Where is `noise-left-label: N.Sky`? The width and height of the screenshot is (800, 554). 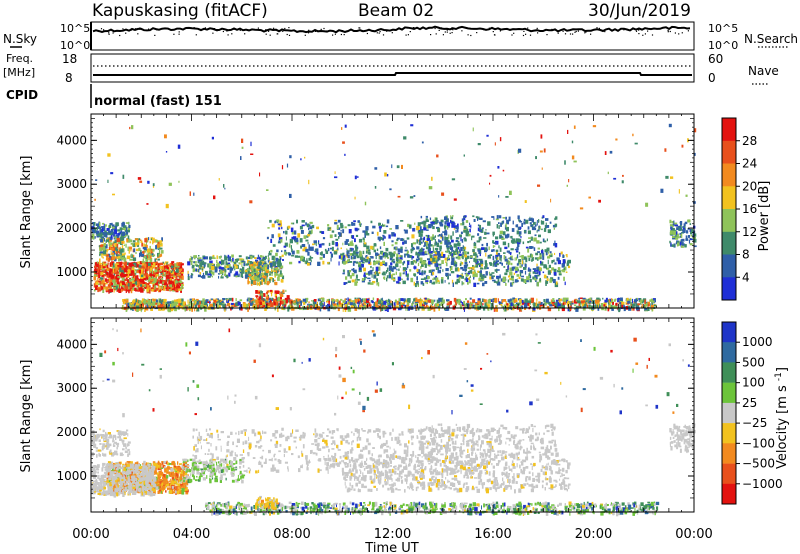 noise-left-label: N.Sky is located at coordinates (20, 39).